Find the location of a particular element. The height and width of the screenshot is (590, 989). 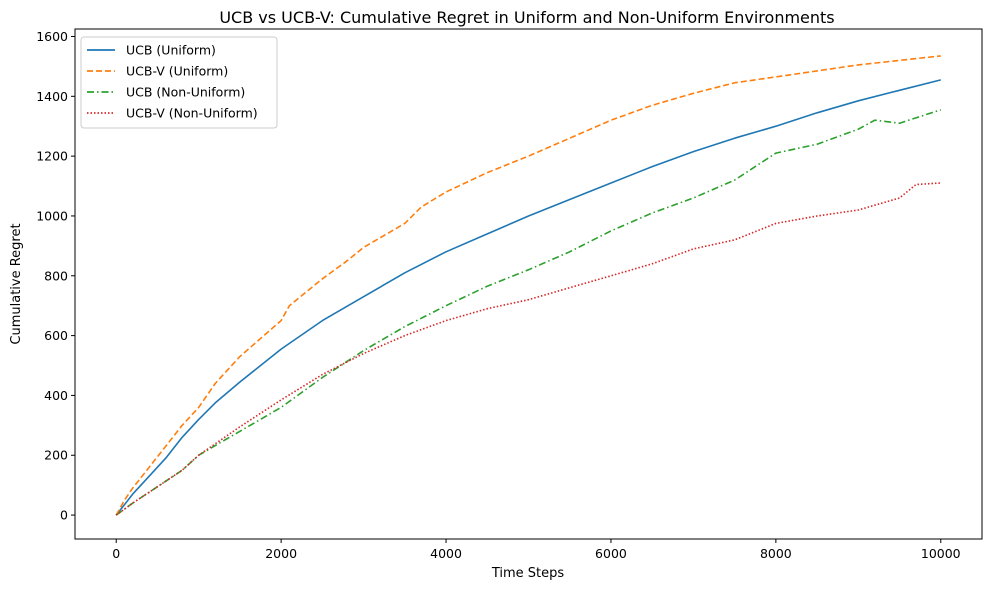

y-tick-label: 400 is located at coordinates (56, 395).